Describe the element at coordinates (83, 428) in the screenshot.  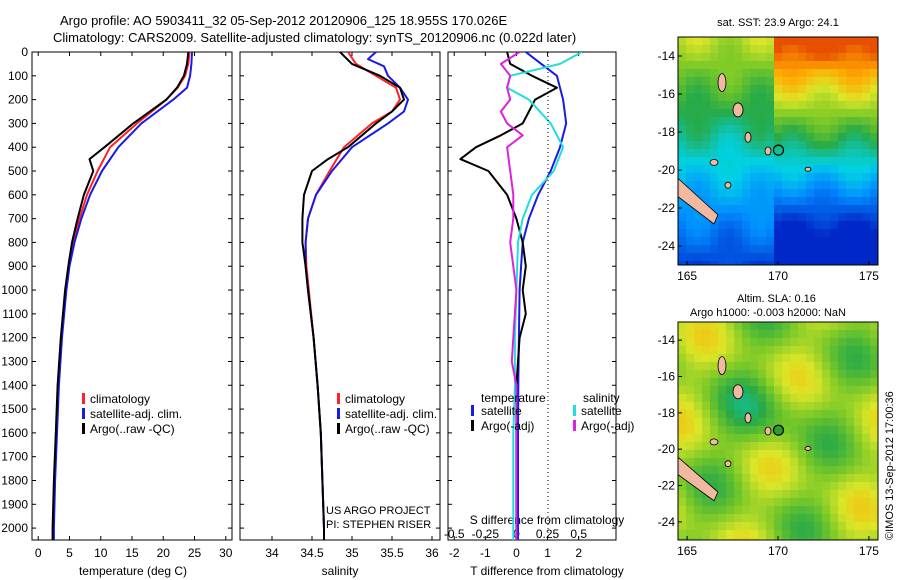
I see `legend-swatch-argo` at that location.